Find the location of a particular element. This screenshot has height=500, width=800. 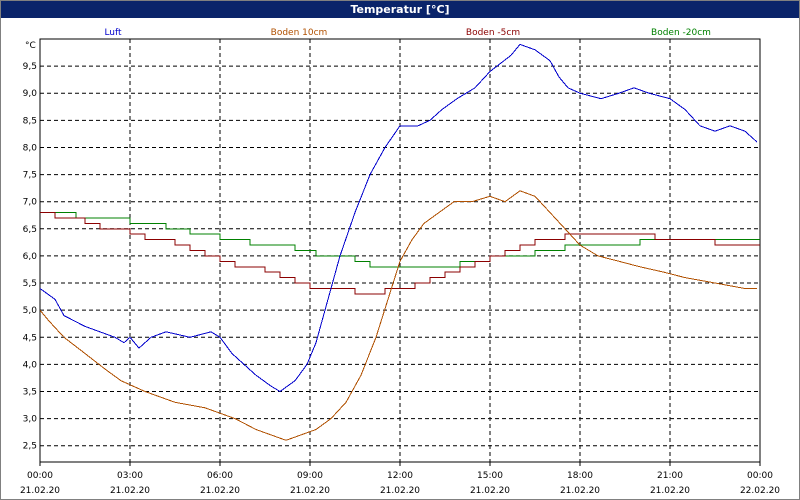

y-tick-label: 4,0 is located at coordinates (30, 365).